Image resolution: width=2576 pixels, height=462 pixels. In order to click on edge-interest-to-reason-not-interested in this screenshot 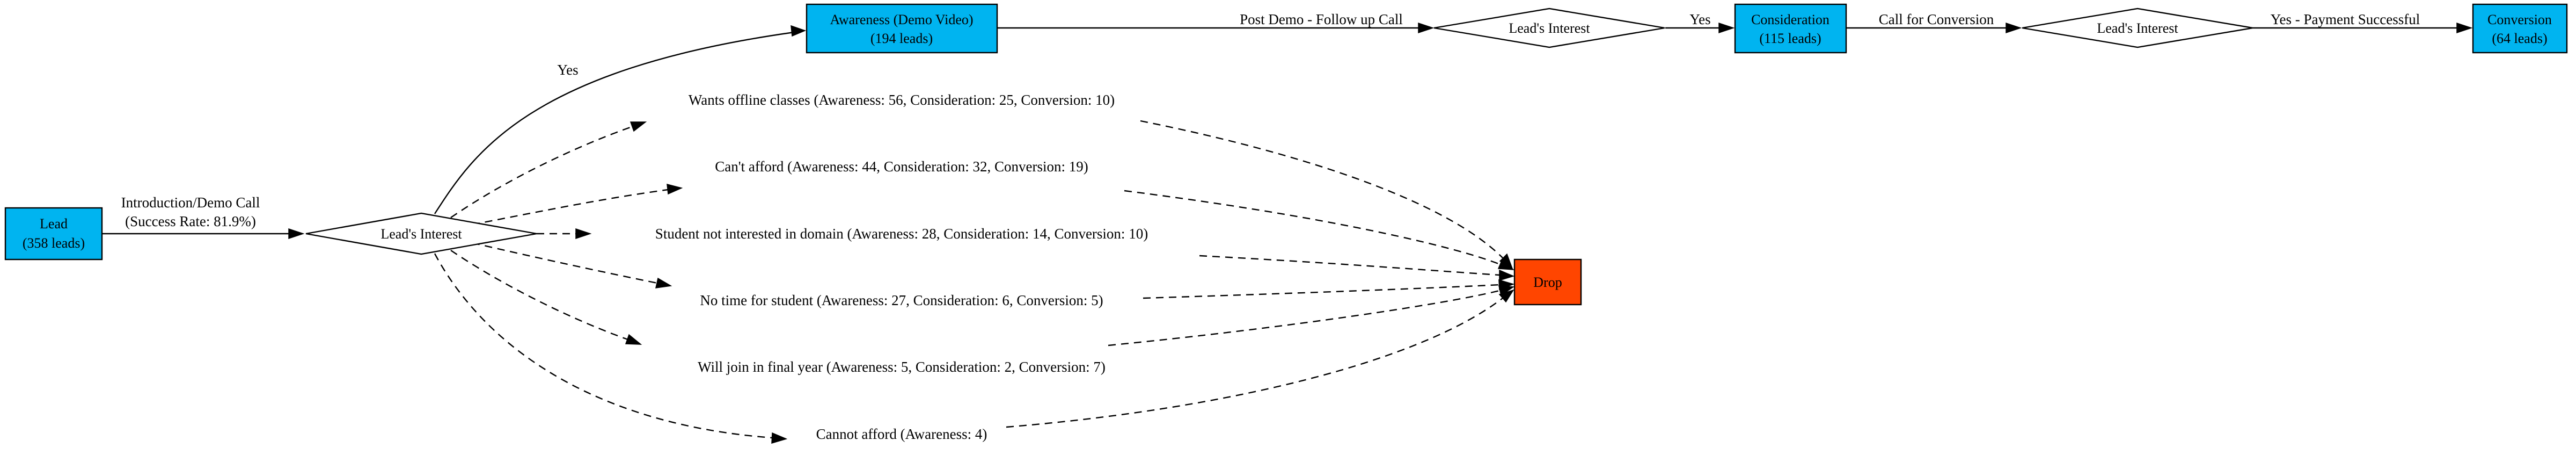, I will do `click(564, 234)`.